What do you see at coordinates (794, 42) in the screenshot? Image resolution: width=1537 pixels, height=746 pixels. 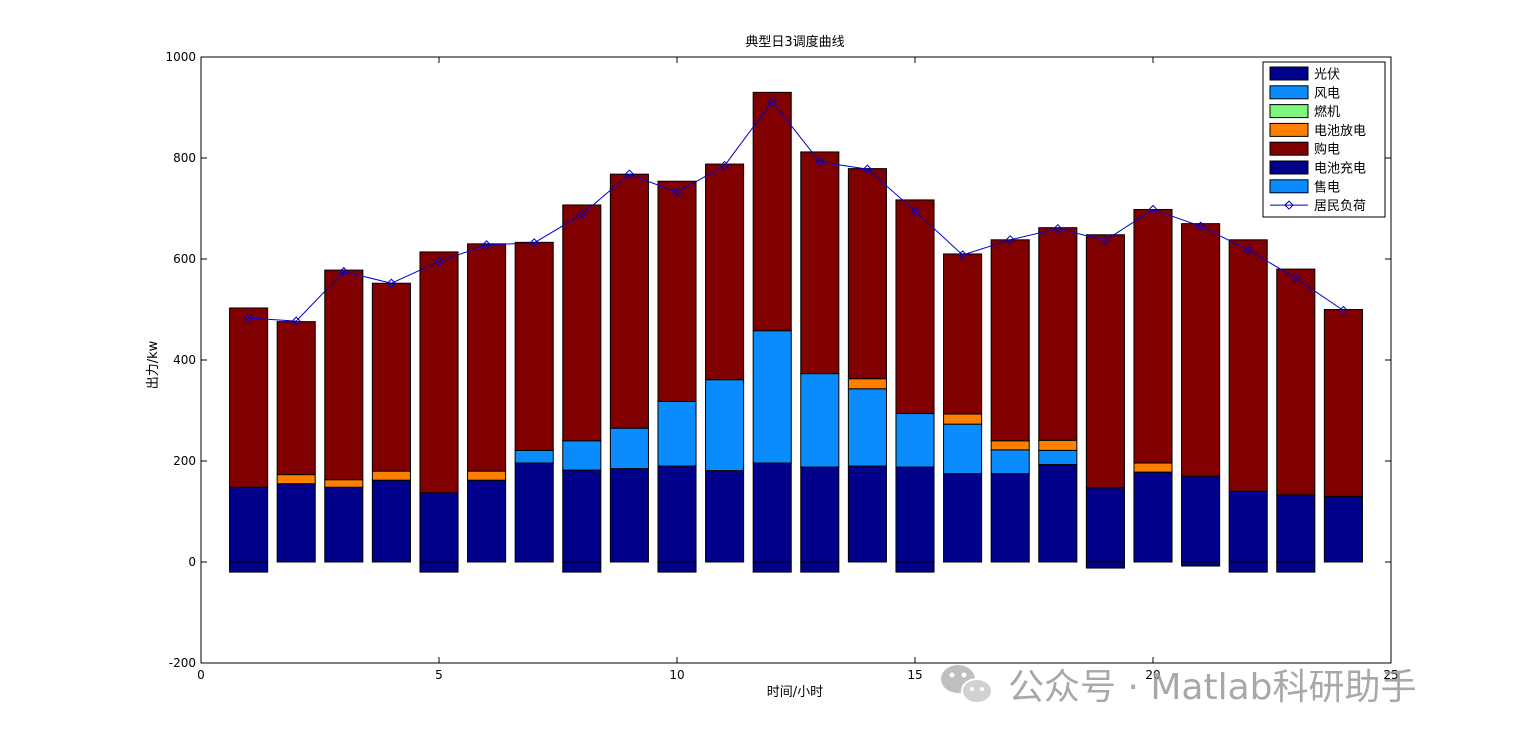 I see `chart-title: 典型日3调度曲线` at bounding box center [794, 42].